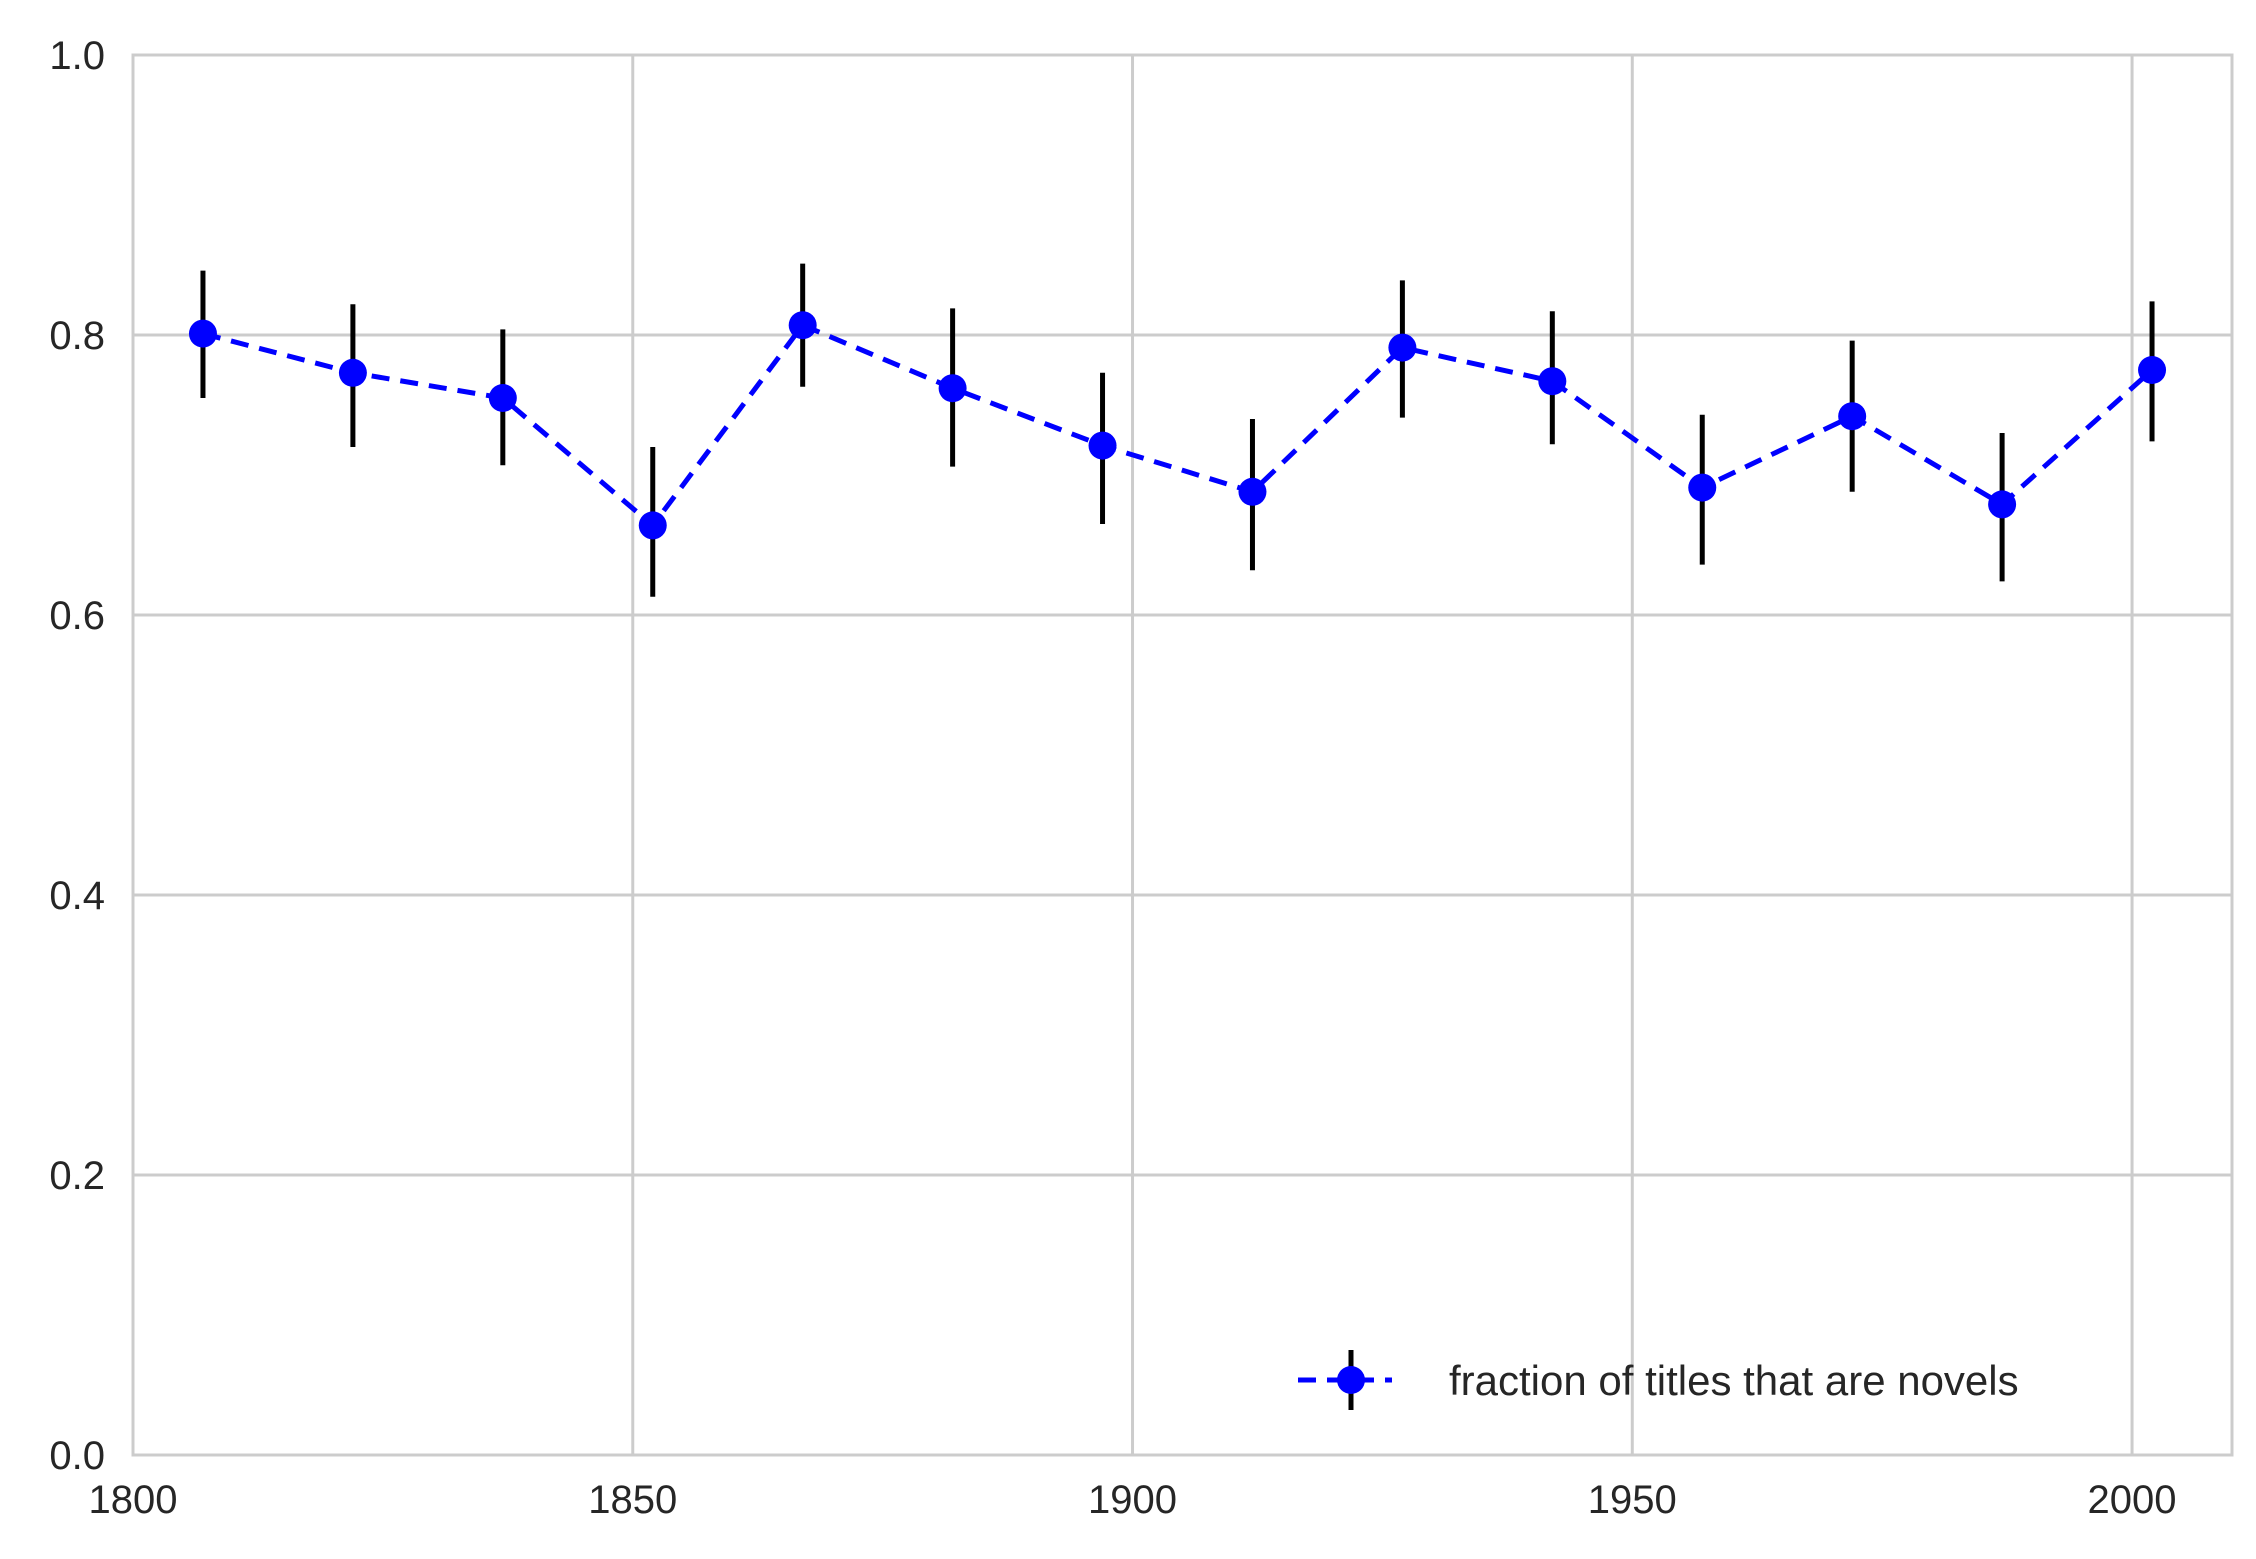 The width and height of the screenshot is (2256, 1559). I want to click on y-tick-label: 0.0, so click(77, 1456).